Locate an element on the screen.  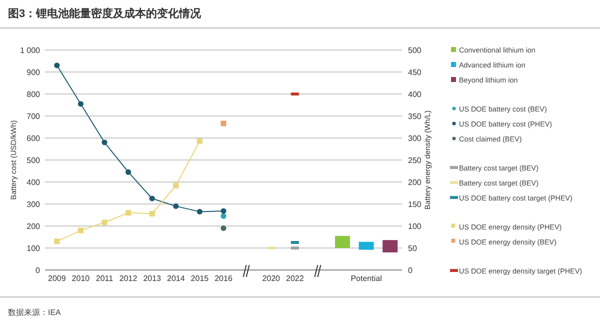
y-tick-label: 200 is located at coordinates (33, 226).